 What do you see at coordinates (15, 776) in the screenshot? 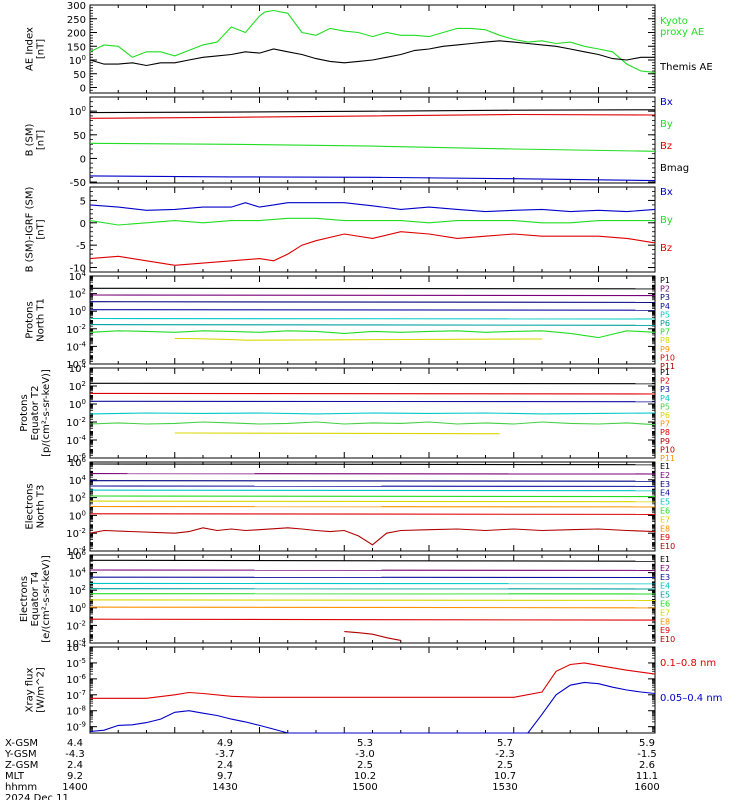
I see `footer-row-label: MLT` at bounding box center [15, 776].